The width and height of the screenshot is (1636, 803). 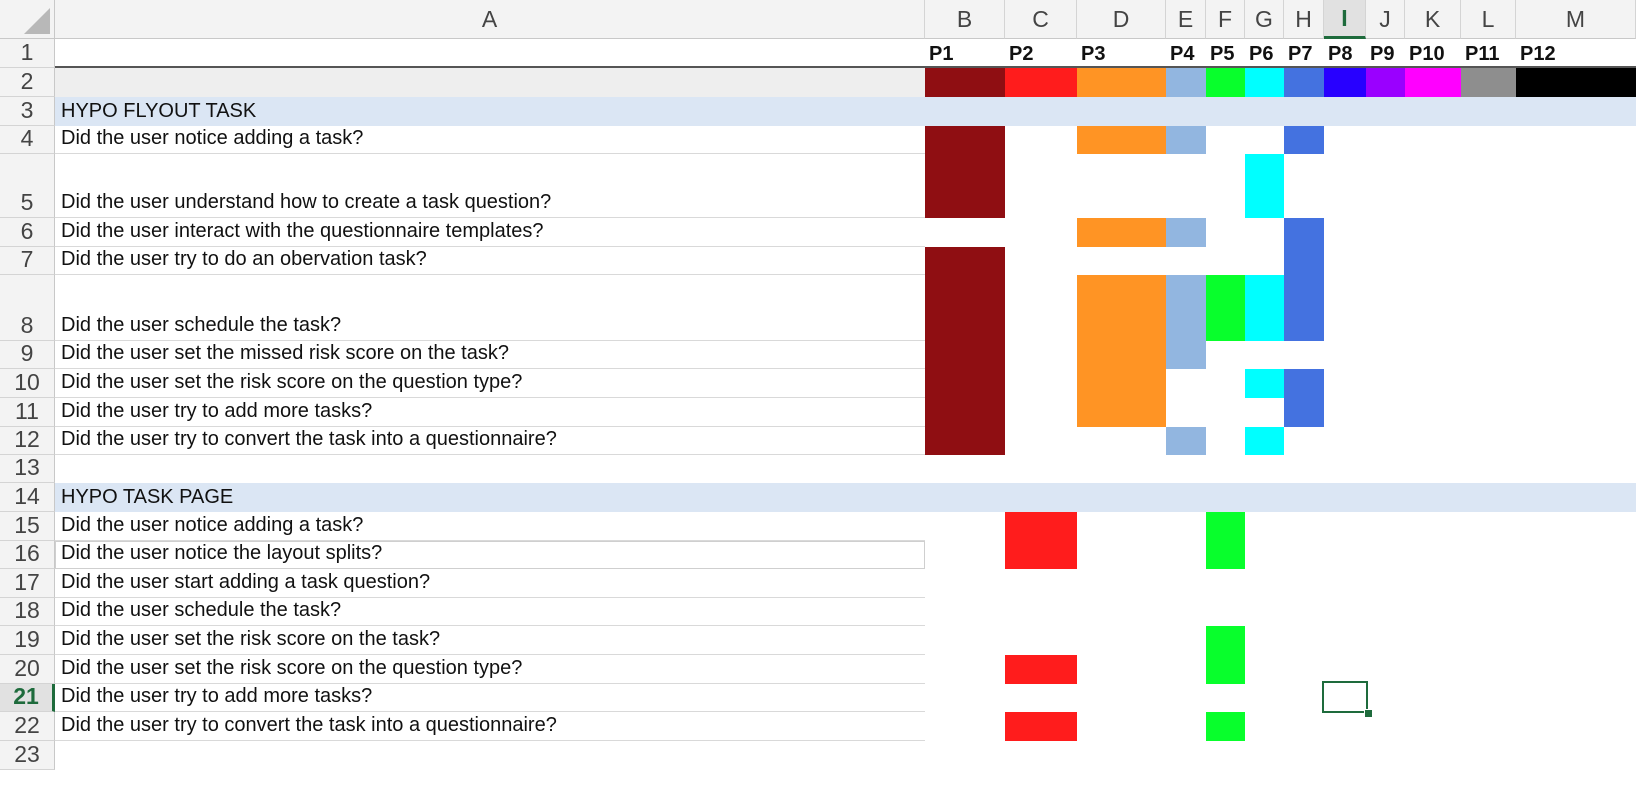 I want to click on column-header-b: B, so click(x=965, y=19).